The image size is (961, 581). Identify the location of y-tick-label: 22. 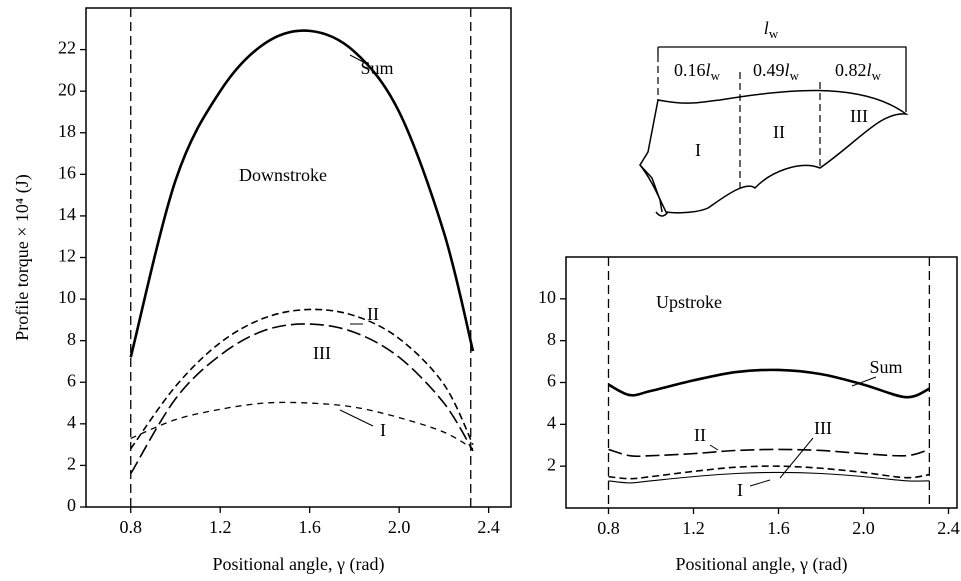
(67, 48).